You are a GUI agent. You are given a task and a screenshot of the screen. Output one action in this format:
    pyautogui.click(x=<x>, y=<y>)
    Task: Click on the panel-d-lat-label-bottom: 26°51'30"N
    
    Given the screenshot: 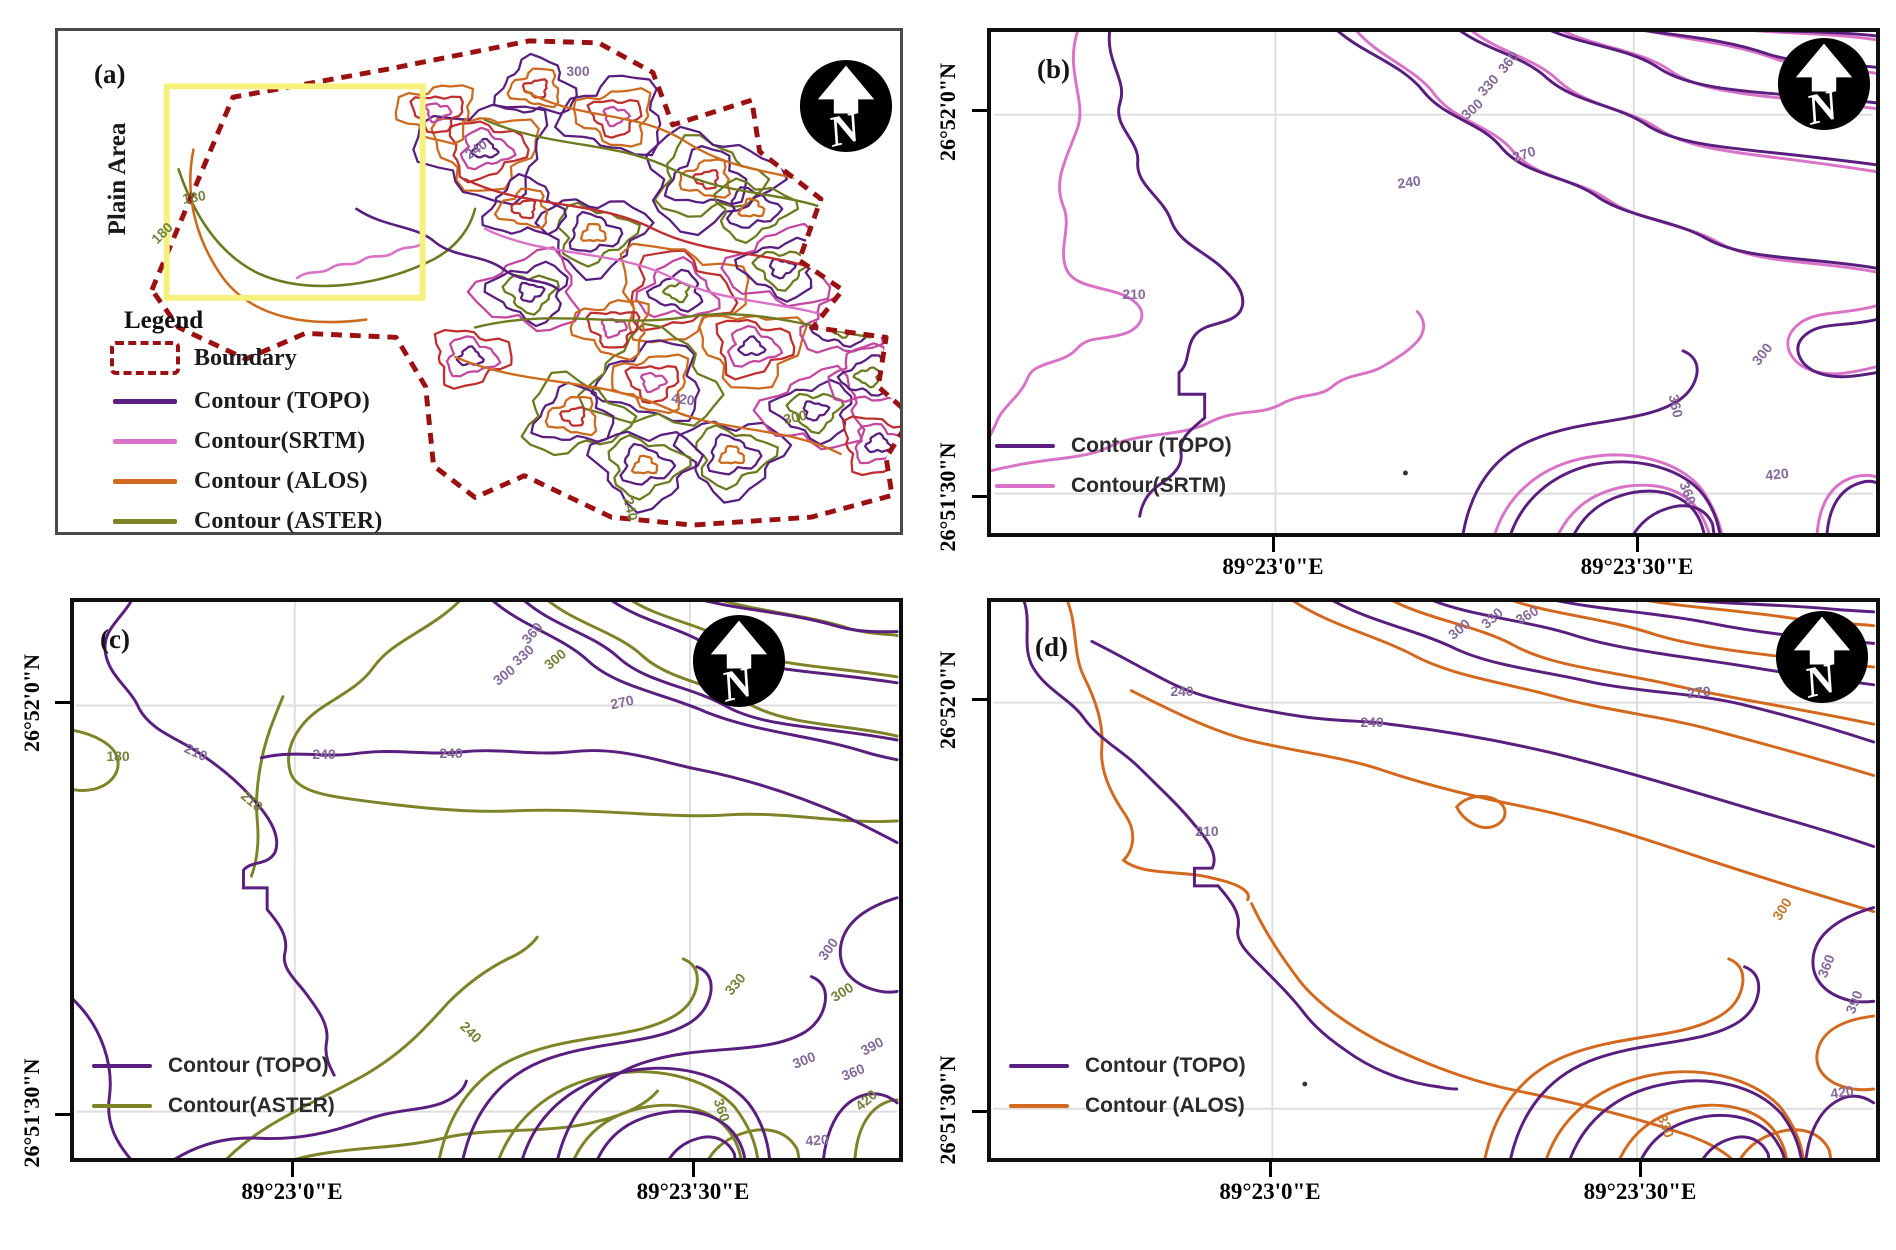 What is the action you would take?
    pyautogui.click(x=947, y=1110)
    